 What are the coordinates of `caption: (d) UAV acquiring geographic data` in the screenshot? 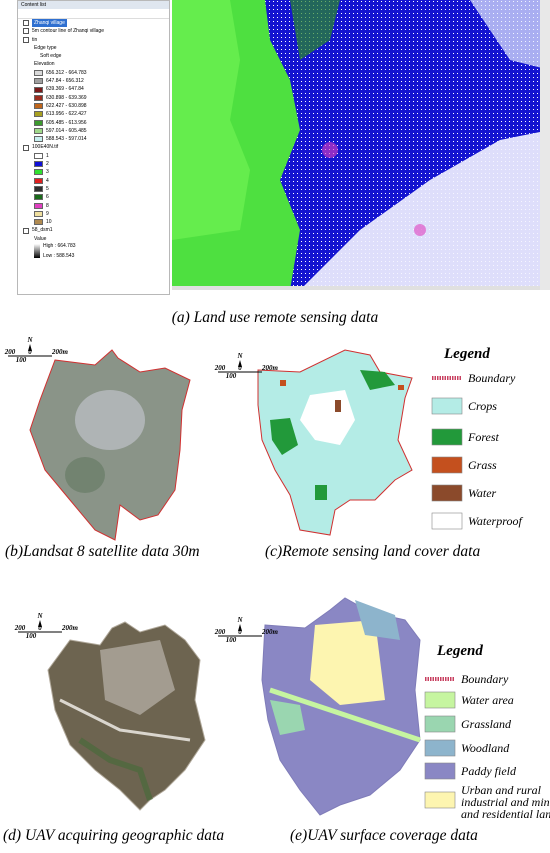 It's located at (113, 835).